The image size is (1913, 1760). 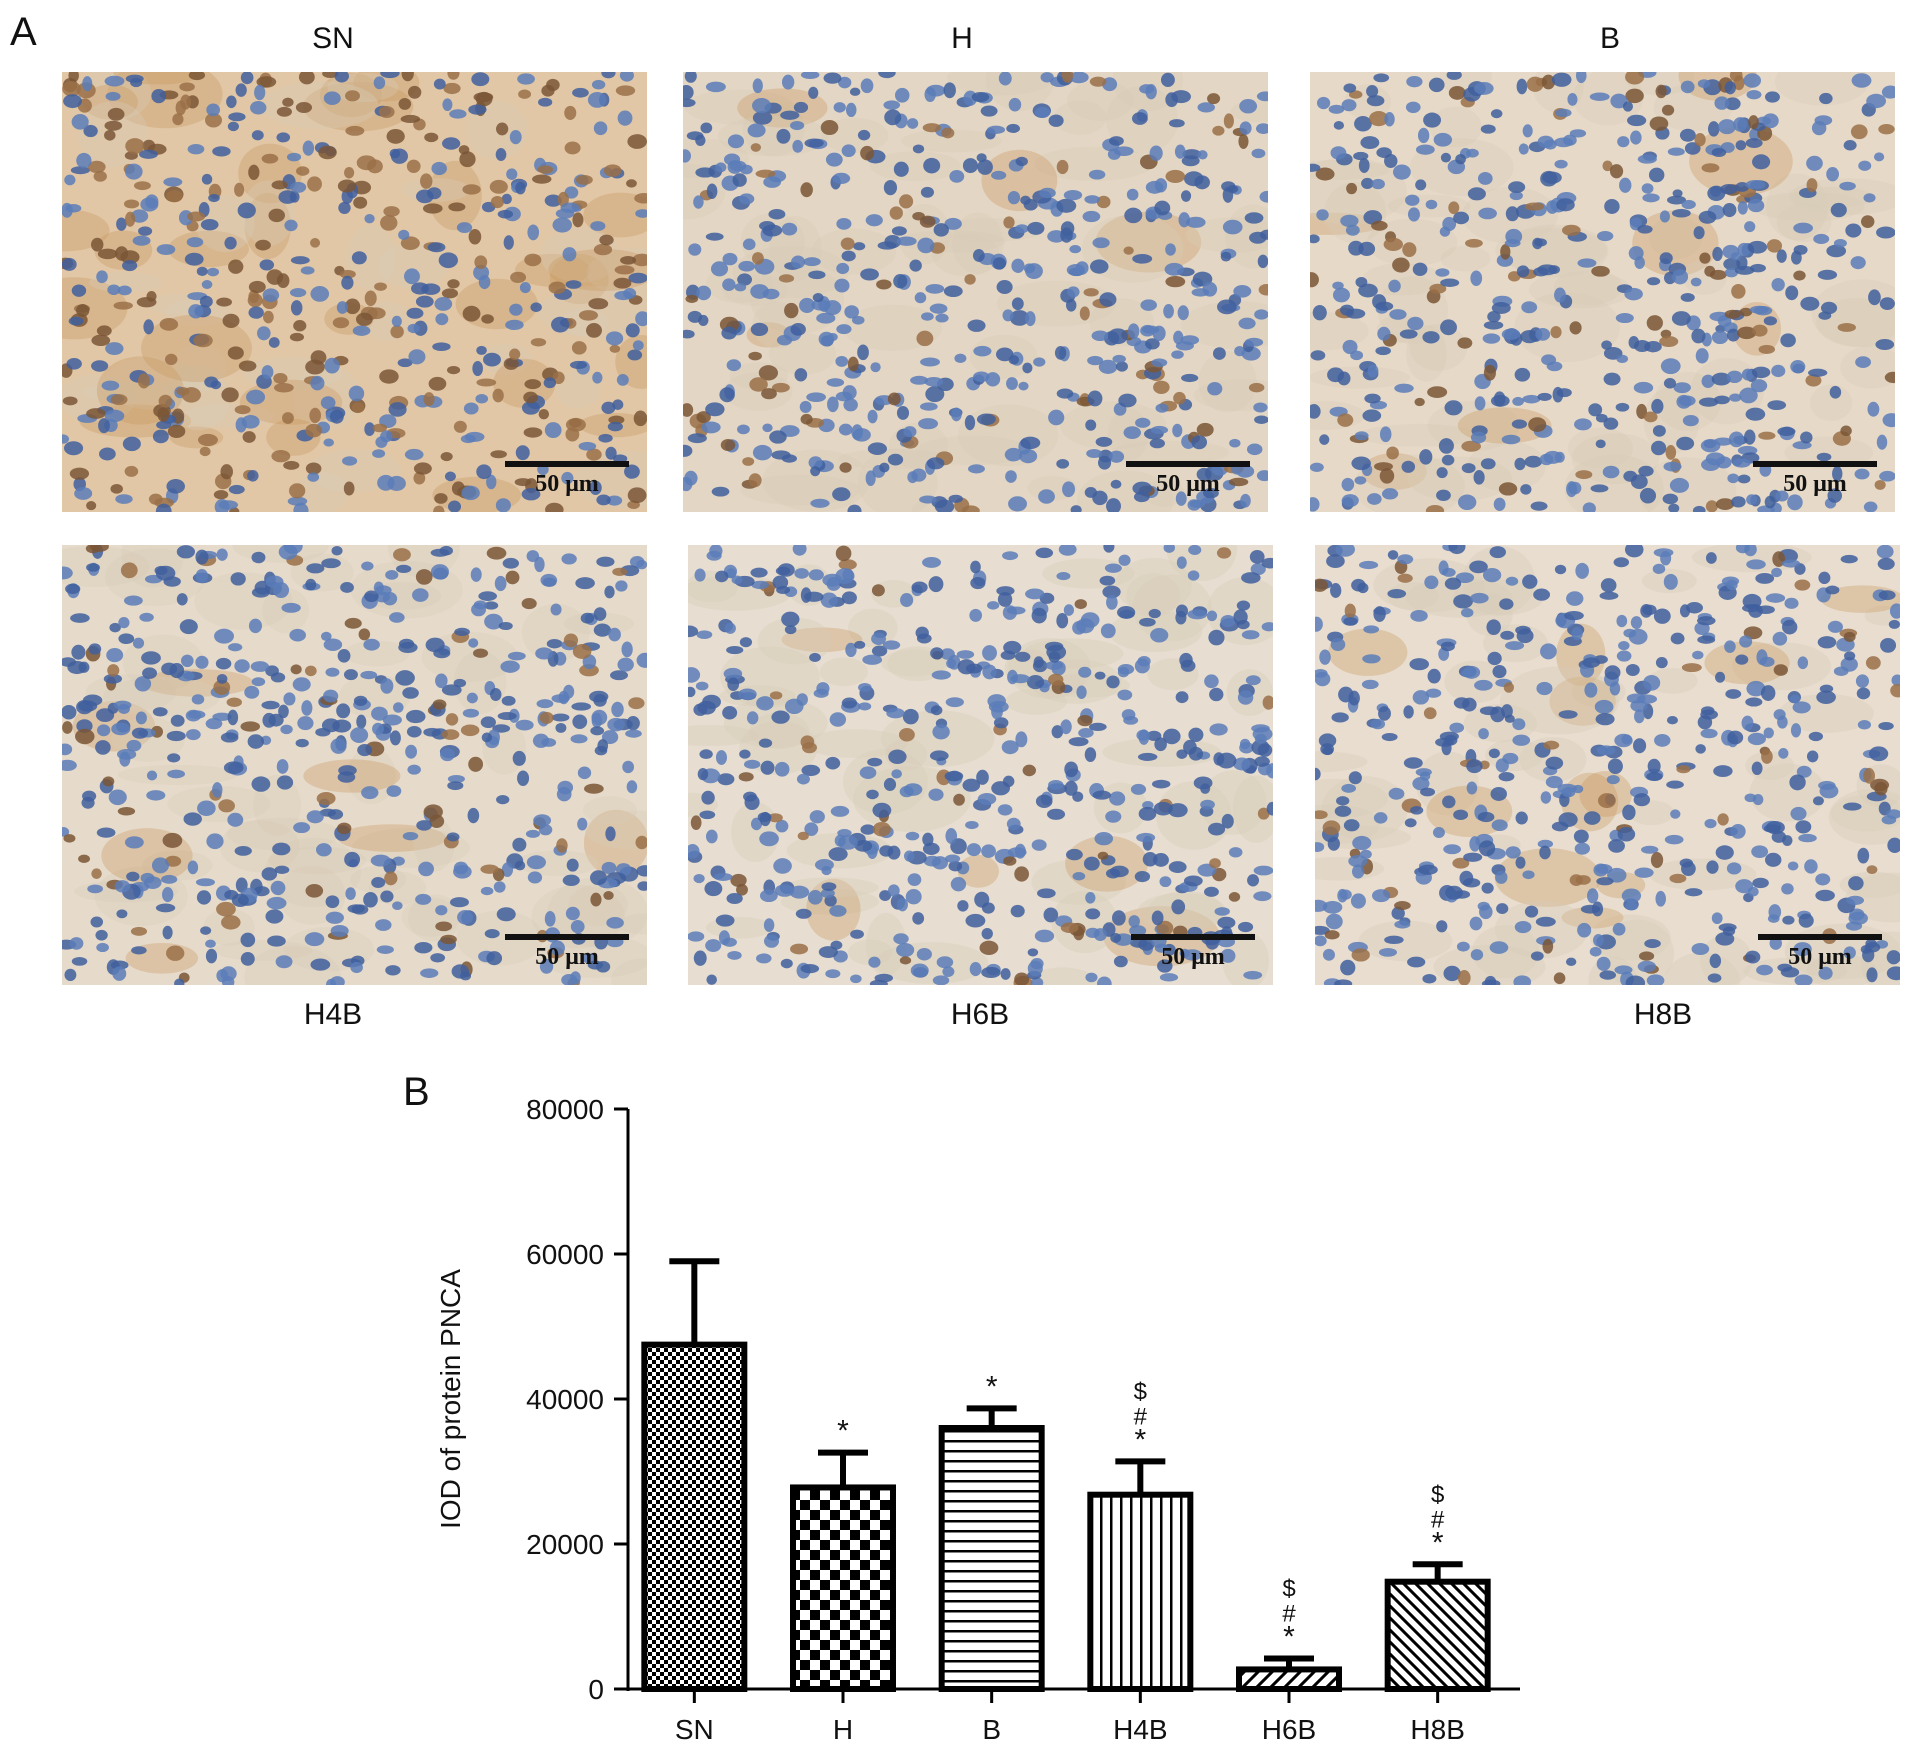 What do you see at coordinates (1438, 1542) in the screenshot?
I see `significance-mark: *` at bounding box center [1438, 1542].